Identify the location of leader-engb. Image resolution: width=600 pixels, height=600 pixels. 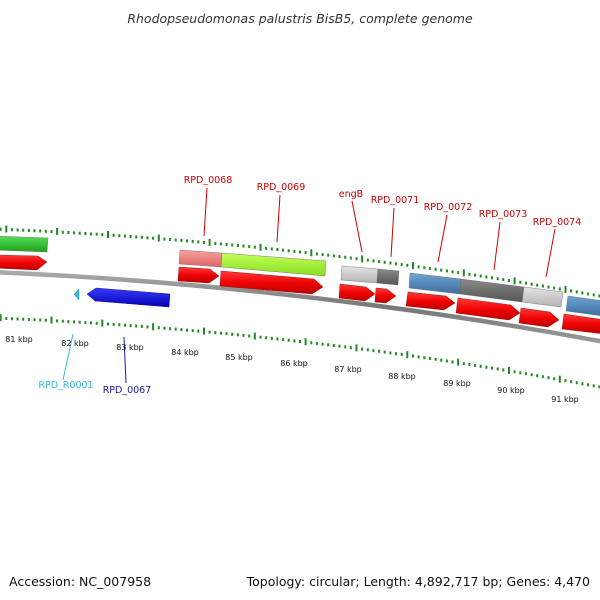
(357, 226).